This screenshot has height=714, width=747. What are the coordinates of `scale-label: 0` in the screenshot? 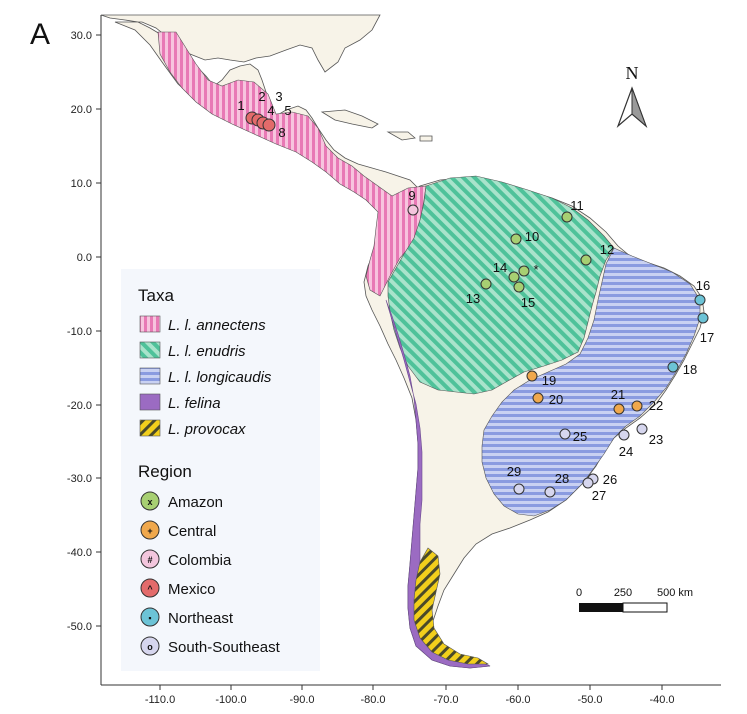 It's located at (579, 593).